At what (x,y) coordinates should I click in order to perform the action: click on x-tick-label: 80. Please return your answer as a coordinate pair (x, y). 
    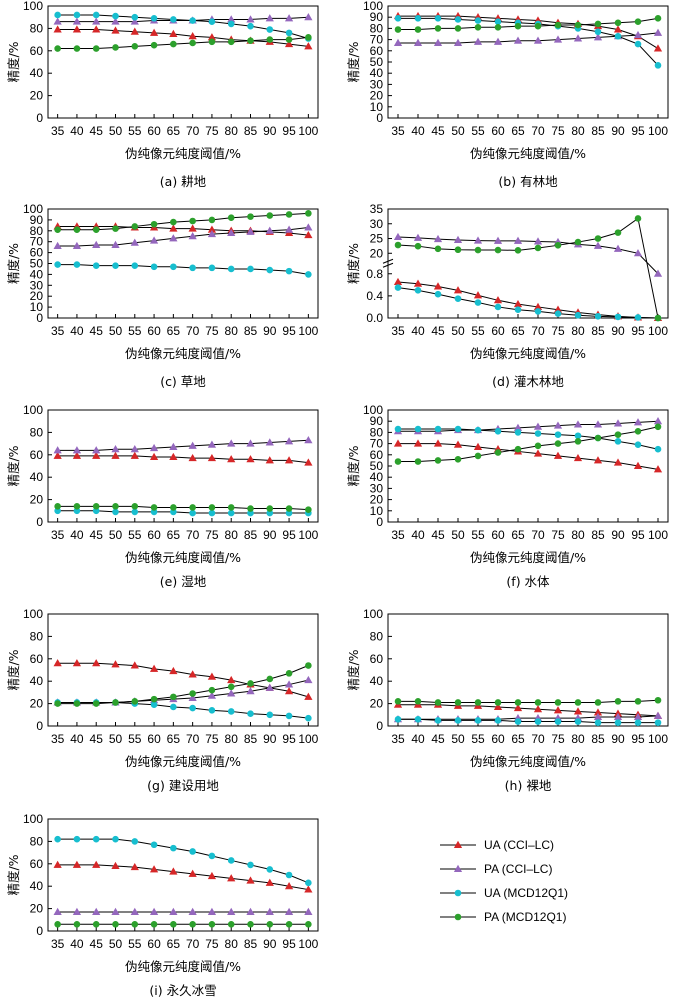
    Looking at the image, I should click on (578, 331).